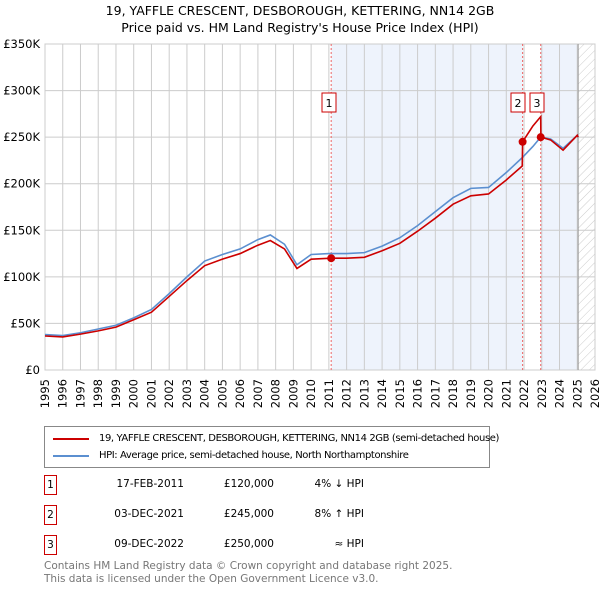 The image size is (600, 590). I want to click on sale-date: 03-DEC-2021, so click(149, 514).